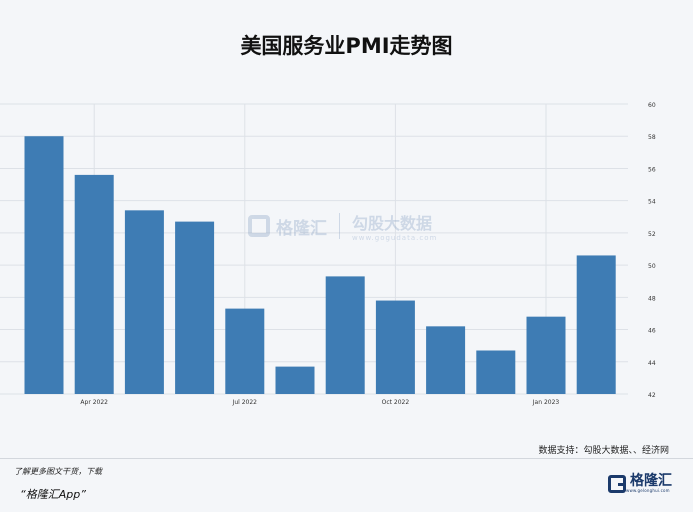 This screenshot has width=693, height=512. What do you see at coordinates (301, 228) in the screenshot?
I see `watermark-brand: 格隆汇` at bounding box center [301, 228].